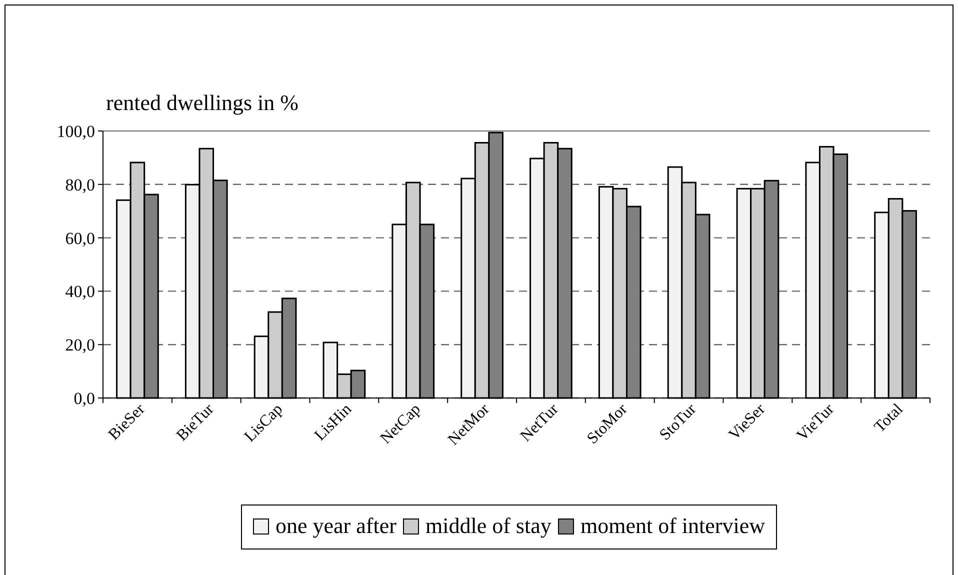  Describe the element at coordinates (337, 525) in the screenshot. I see `legend-label: one year after` at that location.